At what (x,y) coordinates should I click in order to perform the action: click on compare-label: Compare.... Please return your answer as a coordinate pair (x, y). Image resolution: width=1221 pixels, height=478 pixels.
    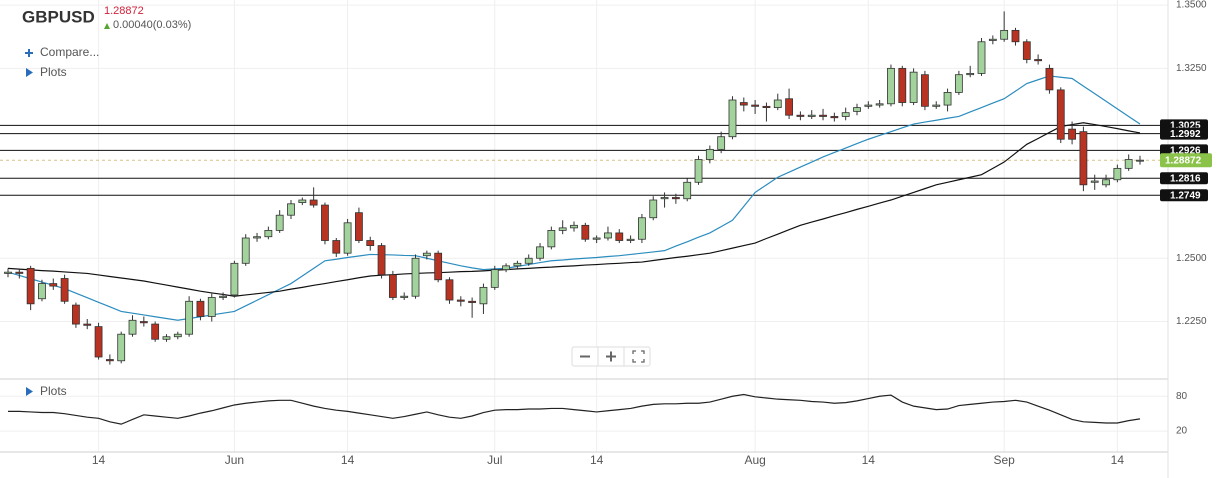
    Looking at the image, I should click on (69, 52).